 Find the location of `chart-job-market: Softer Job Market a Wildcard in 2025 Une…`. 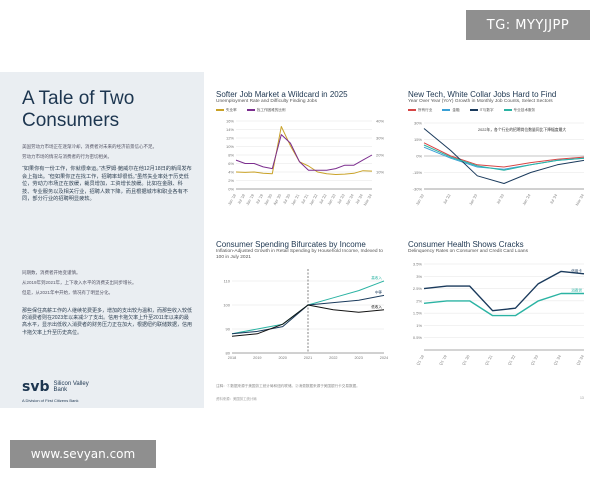

chart-job-market: Softer Job Market a Wildcard in 2025 Une… is located at coordinates (302, 153).